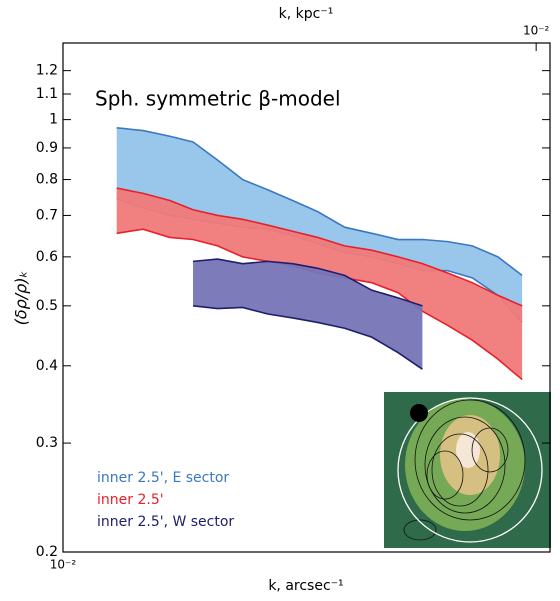  Describe the element at coordinates (47, 366) in the screenshot. I see `y-tick-label: 0.4` at that location.